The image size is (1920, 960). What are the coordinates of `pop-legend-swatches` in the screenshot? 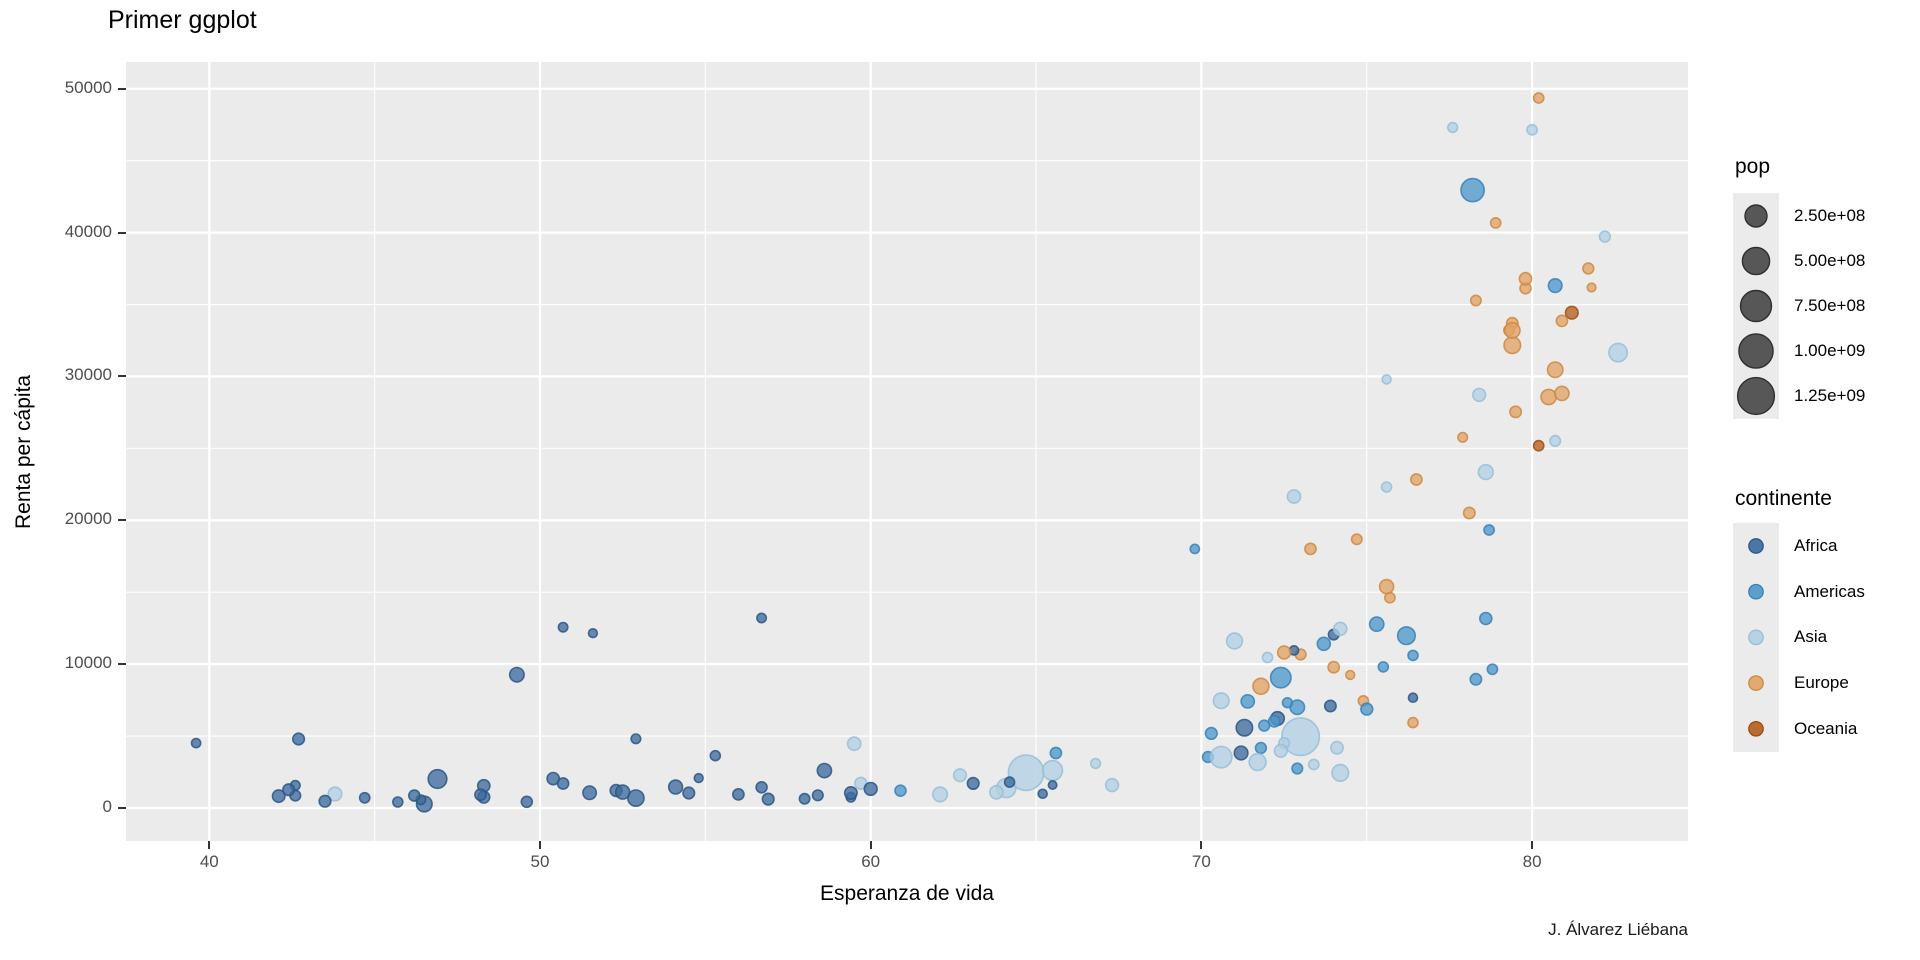 It's located at (1756, 310).